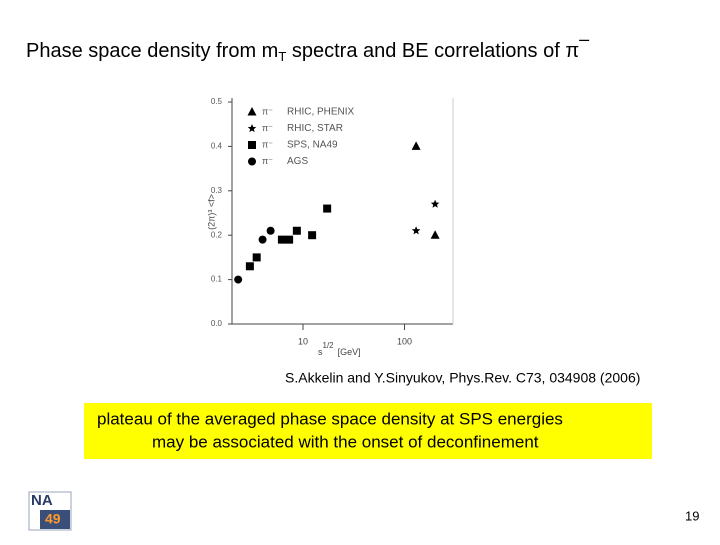  Describe the element at coordinates (692, 515) in the screenshot. I see `page-number: 19` at that location.